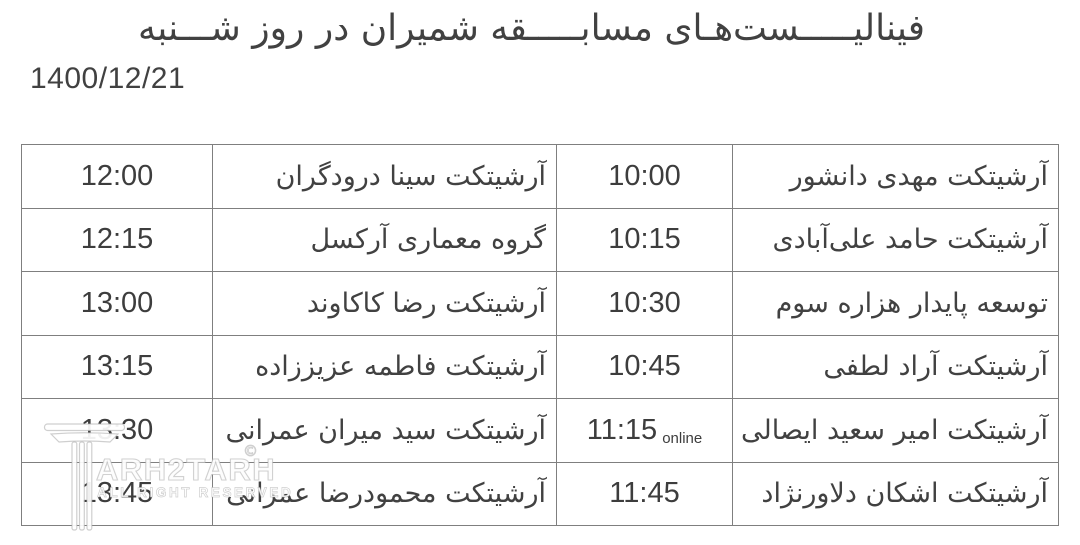  I want to click on afternoon-participant-name: آرشیتکت رضا کاکاوند, so click(384, 303).